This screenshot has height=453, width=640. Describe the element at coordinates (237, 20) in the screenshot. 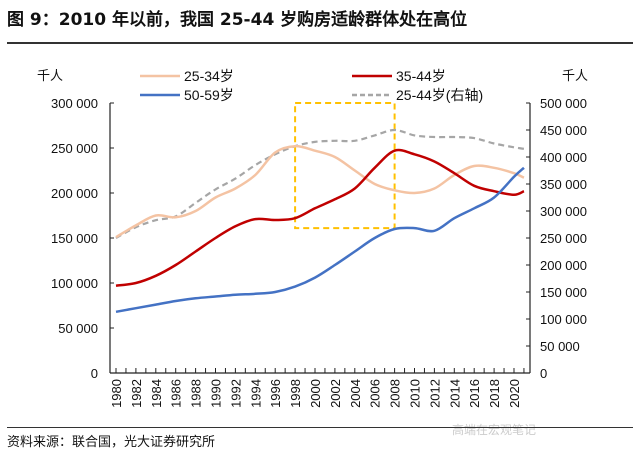

I see `figure-title: 图 9：2010 年以前，我国 25-44 岁购房适龄群体处在高位` at that location.